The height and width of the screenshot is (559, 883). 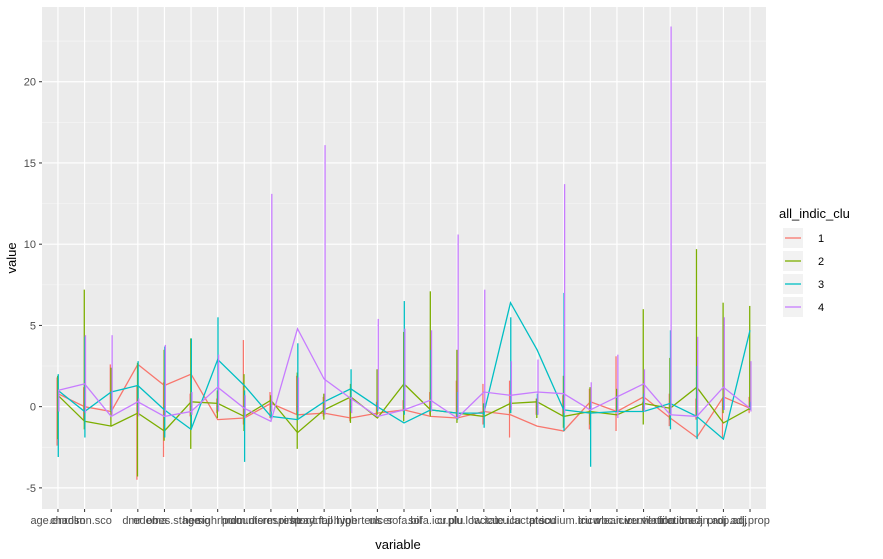 I want to click on x-tick-label: charlson.sco, so click(x=81, y=521).